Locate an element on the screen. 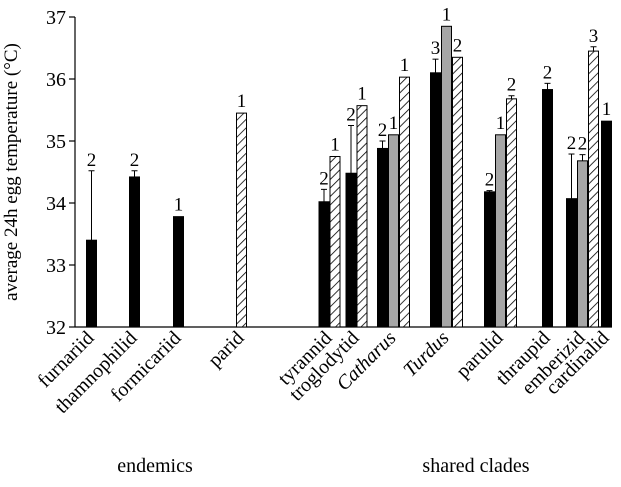  y-axis-title: average 24h egg temperature (°C) is located at coordinates (11, 172).